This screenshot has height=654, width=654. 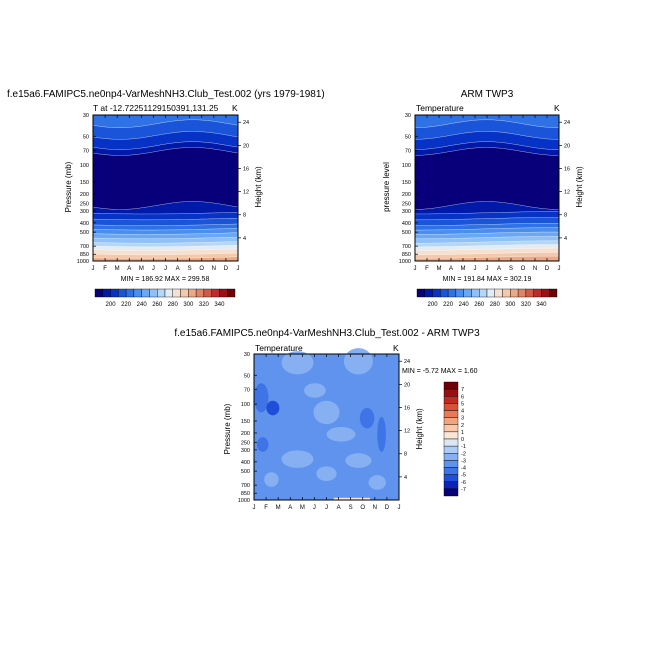 What do you see at coordinates (405, 478) in the screenshot?
I see `height-tick-label: 4` at bounding box center [405, 478].